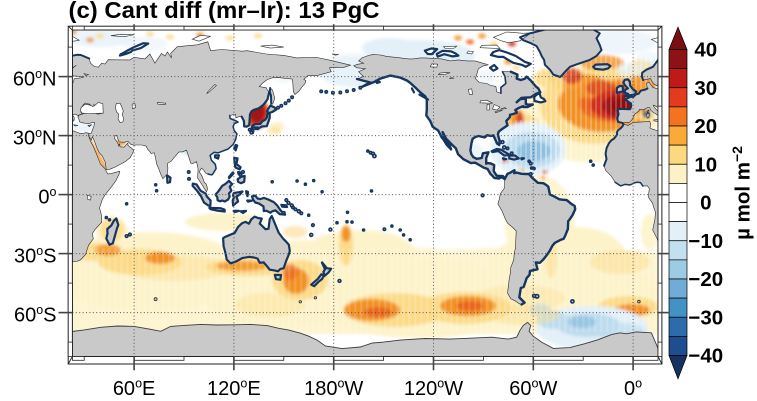 The width and height of the screenshot is (757, 401). I want to click on svg-text: 30oS, so click(35, 256).